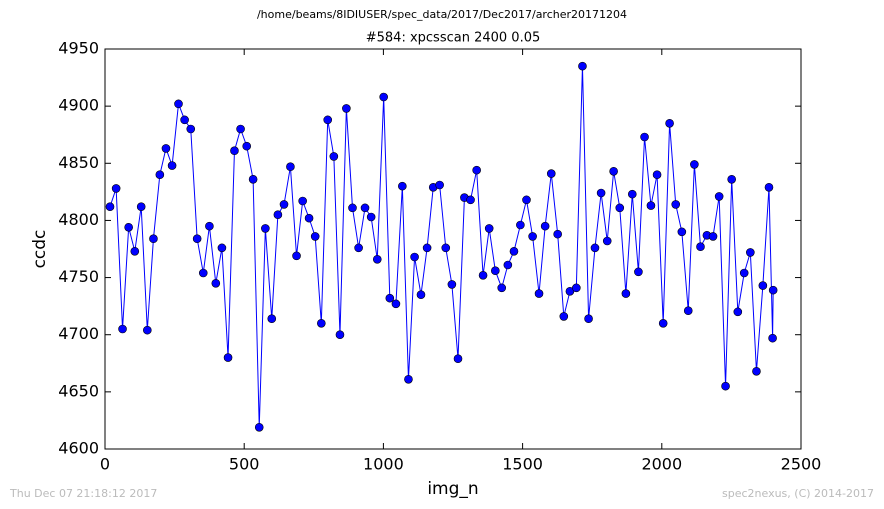 This screenshot has height=509, width=884. What do you see at coordinates (244, 464) in the screenshot?
I see `x-tick-label: 500` at bounding box center [244, 464].